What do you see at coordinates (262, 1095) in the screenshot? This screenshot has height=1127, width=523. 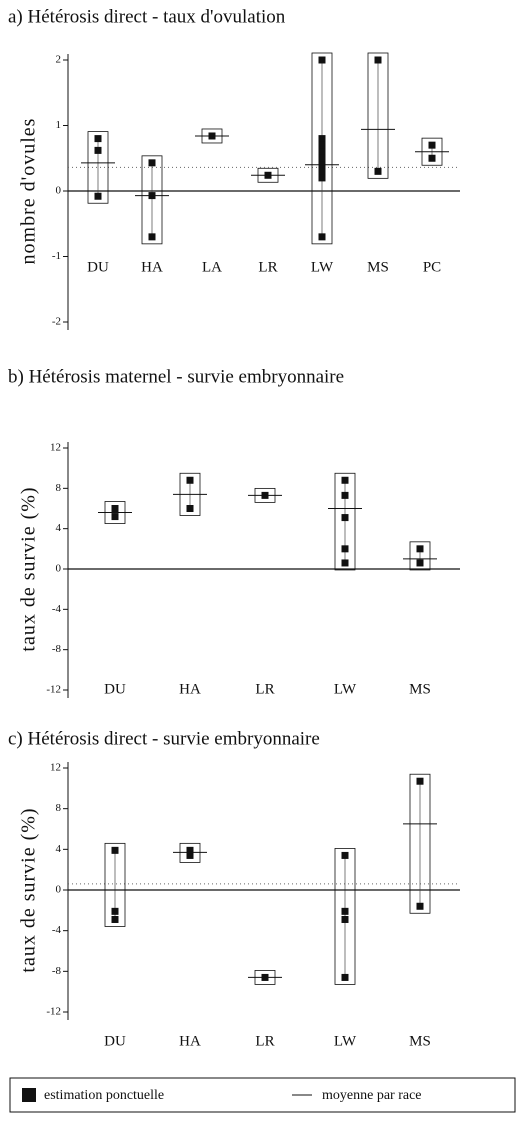 I see `legend-box` at bounding box center [262, 1095].